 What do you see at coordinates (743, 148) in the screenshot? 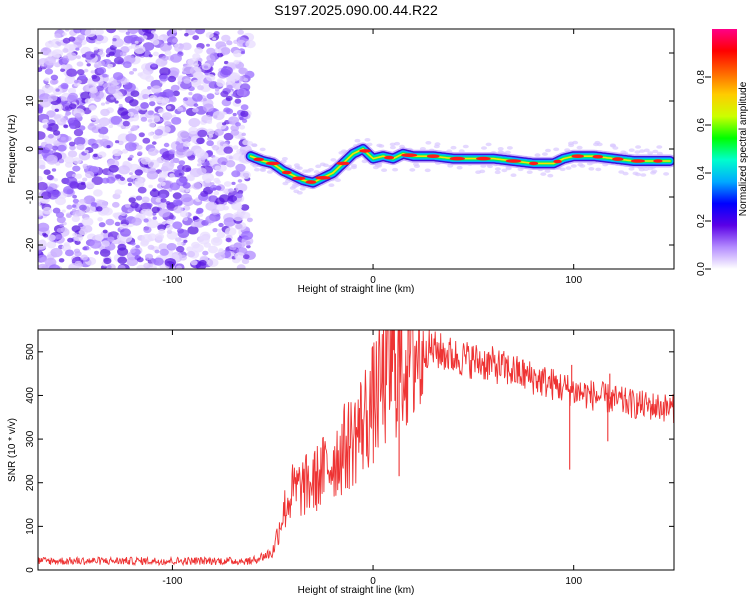
I see `colorbar-label: Normalized spectral amplitude` at bounding box center [743, 148].